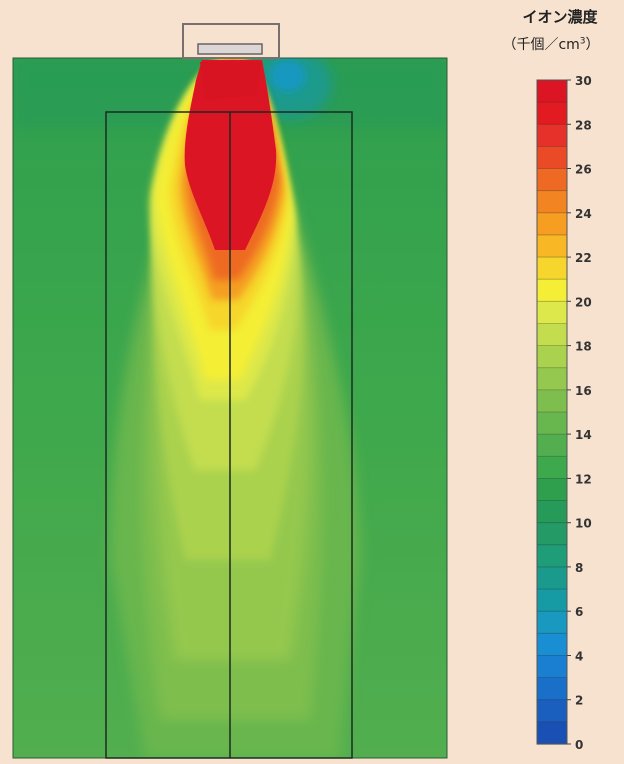  I want to click on colorbar-unit-open: （千個／cm, so click(541, 45).